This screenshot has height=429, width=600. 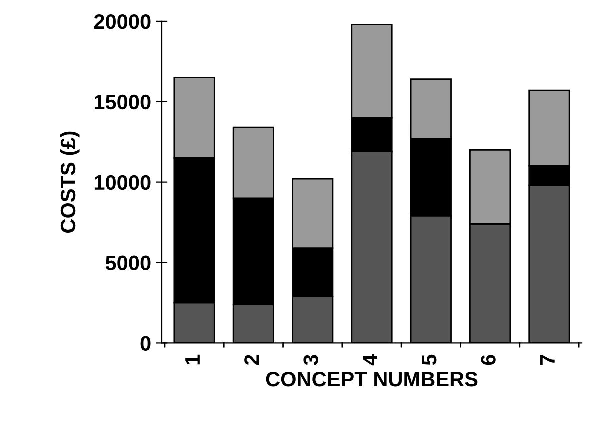 I want to click on x-tick-label: 2, so click(x=252, y=360).